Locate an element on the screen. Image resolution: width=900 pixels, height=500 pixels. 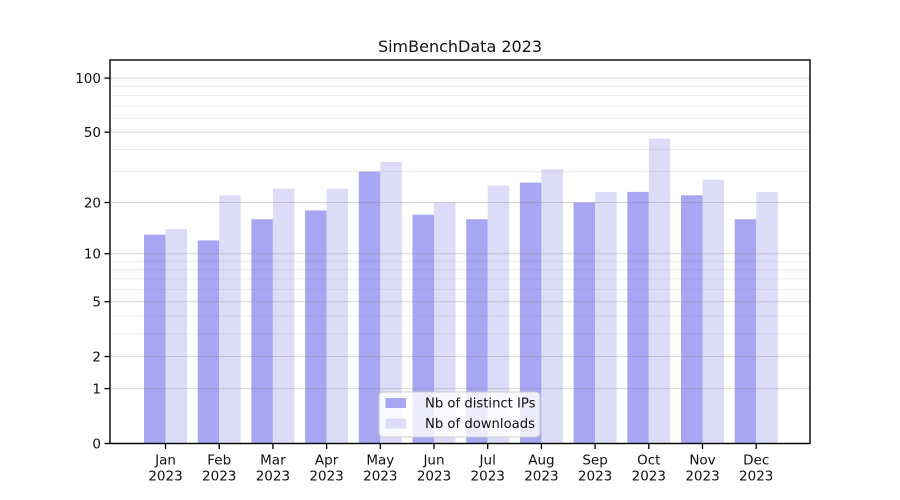
bar-nb-of-downloads-mar is located at coordinates (283, 316).